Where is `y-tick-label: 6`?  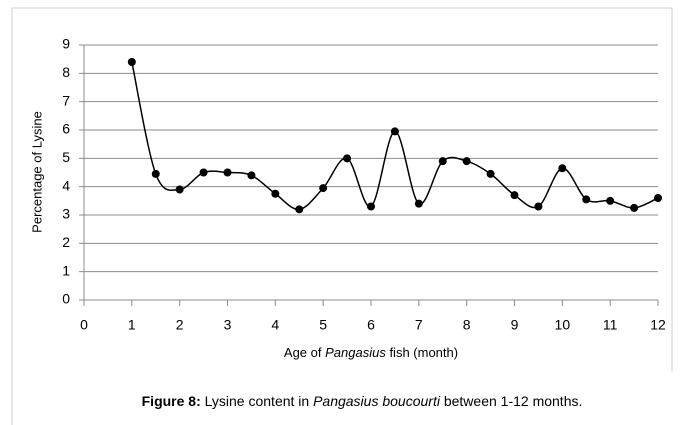
y-tick-label: 6 is located at coordinates (66, 129).